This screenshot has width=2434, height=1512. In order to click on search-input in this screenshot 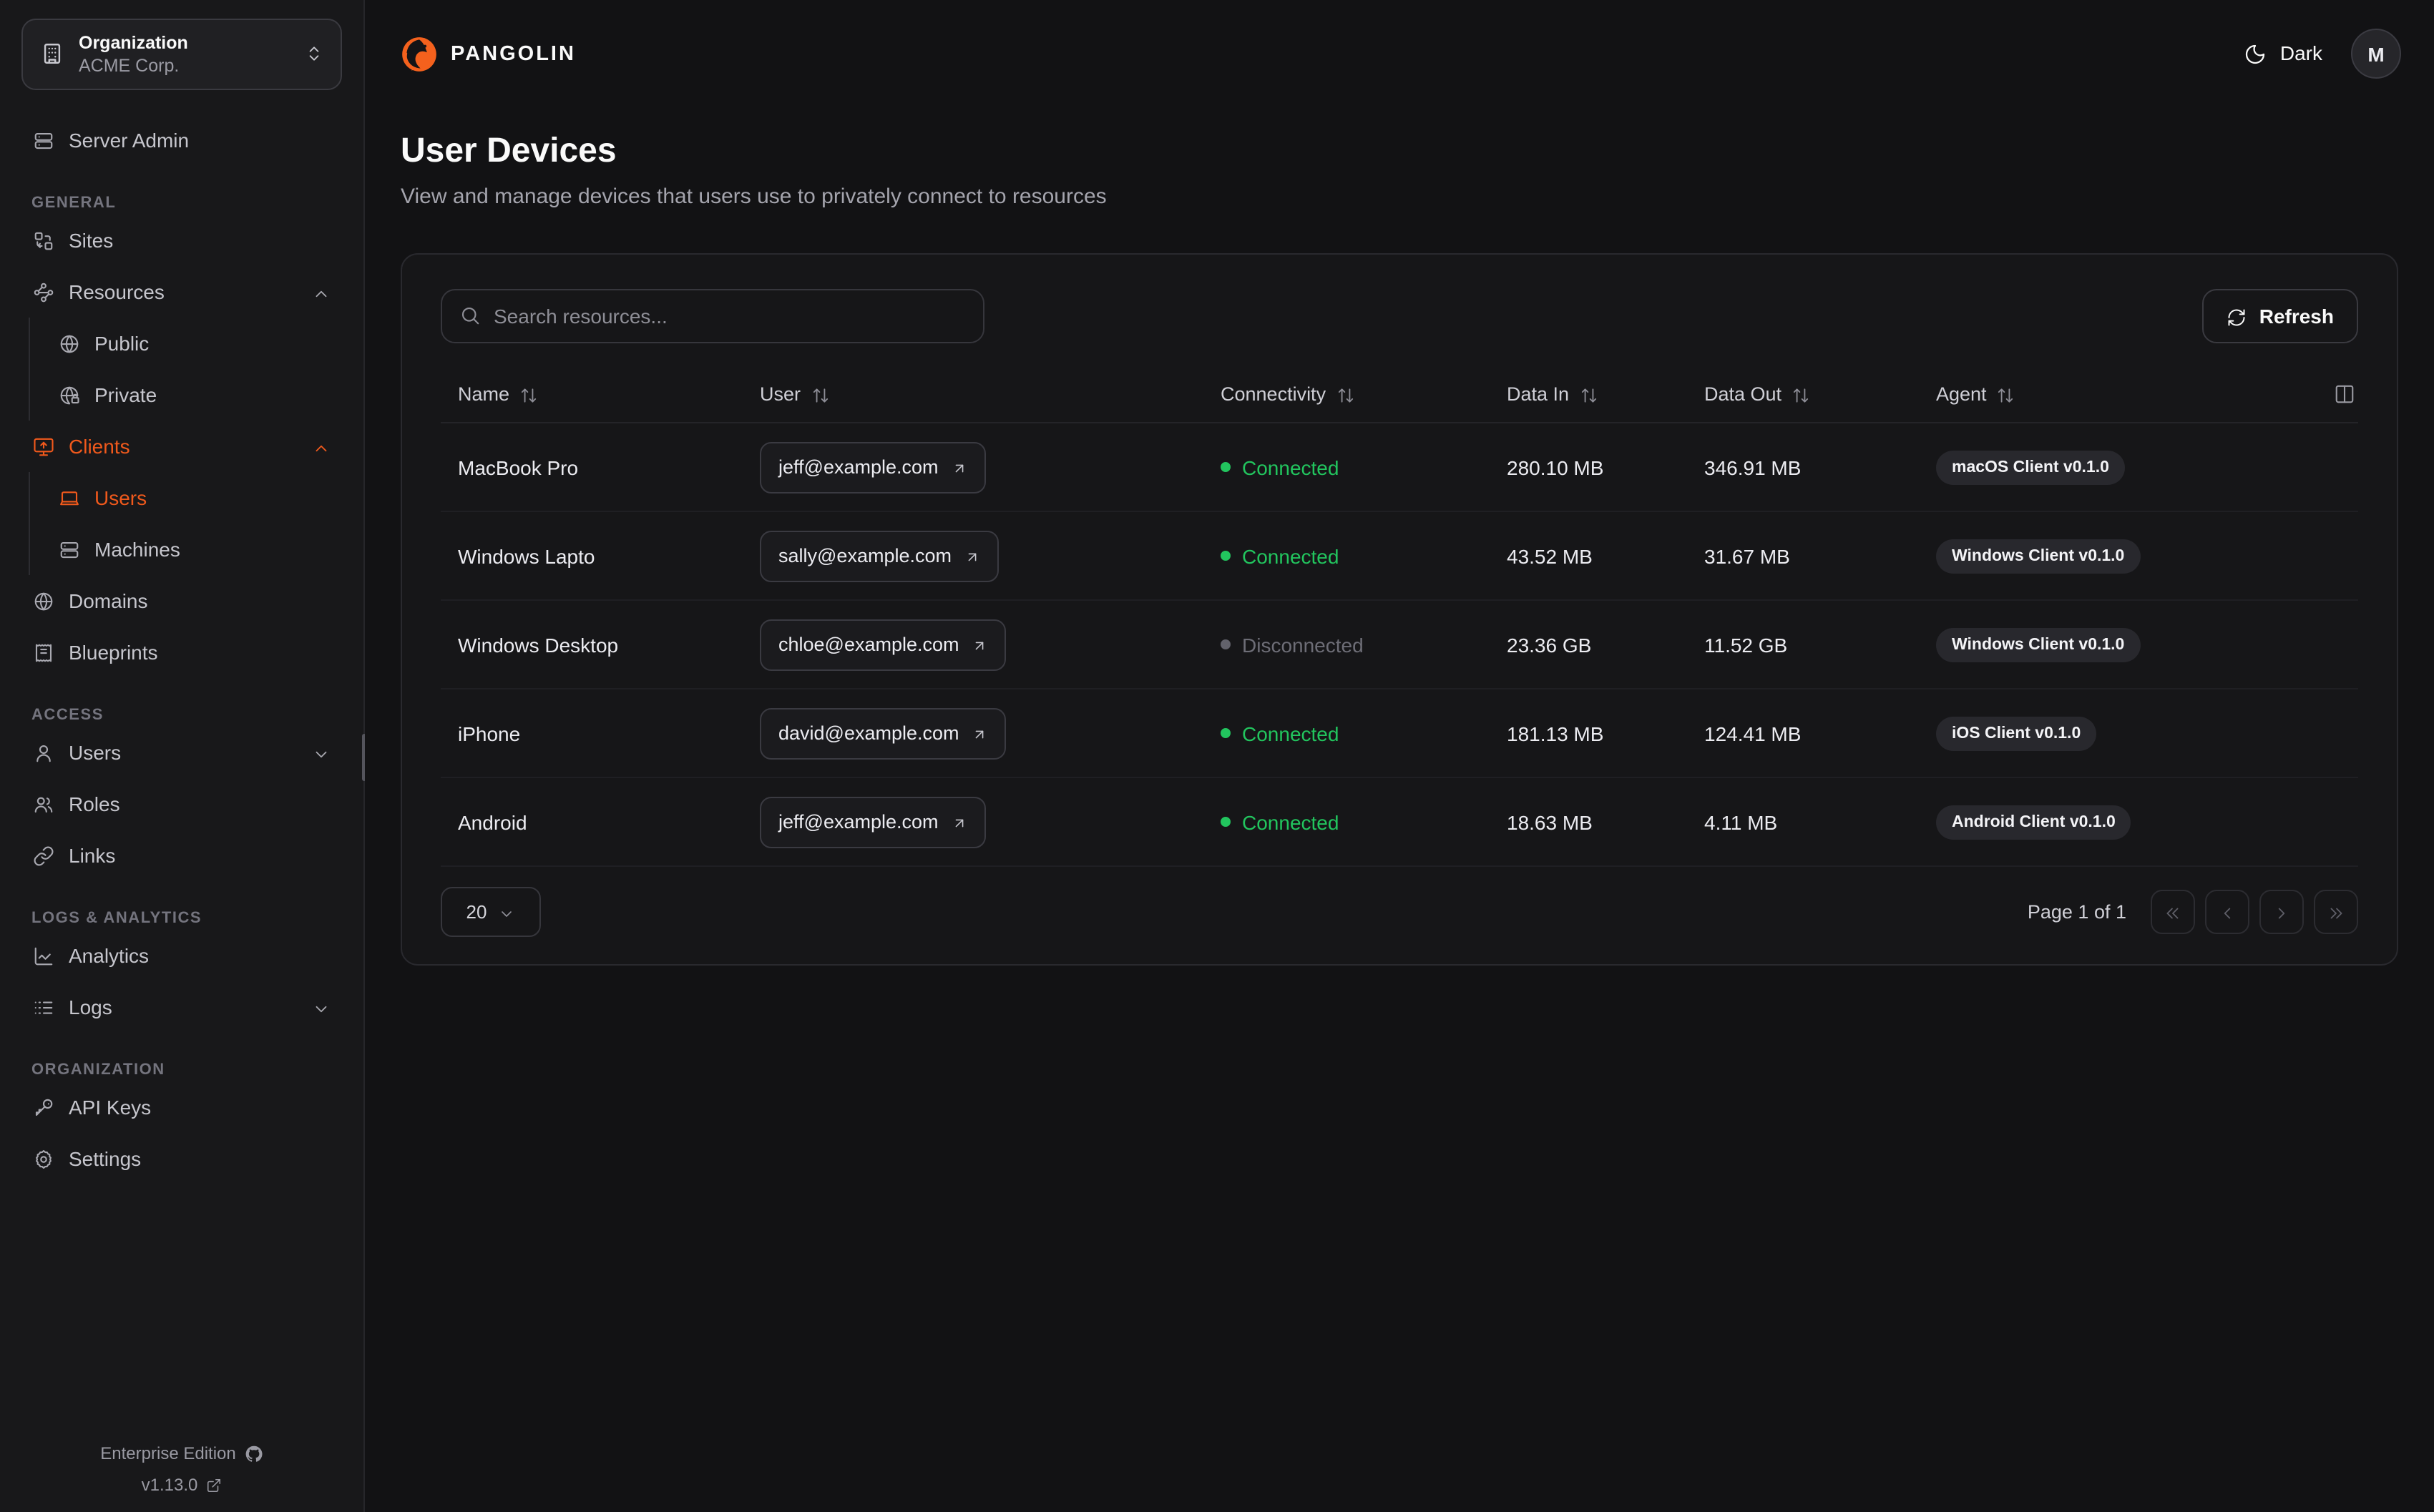, I will do `click(730, 316)`.